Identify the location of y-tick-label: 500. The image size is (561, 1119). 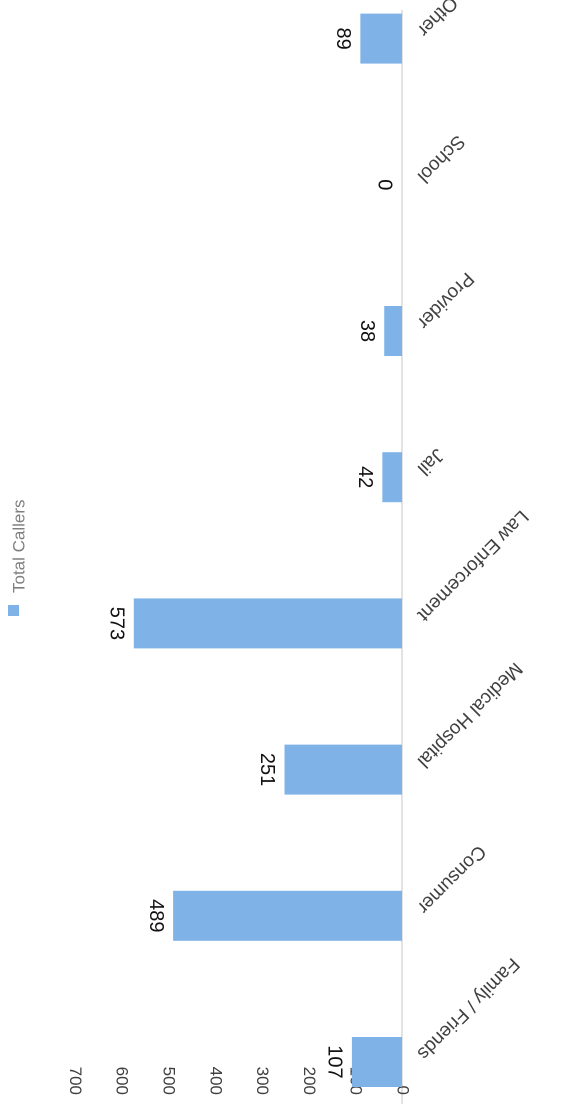
(168, 1081).